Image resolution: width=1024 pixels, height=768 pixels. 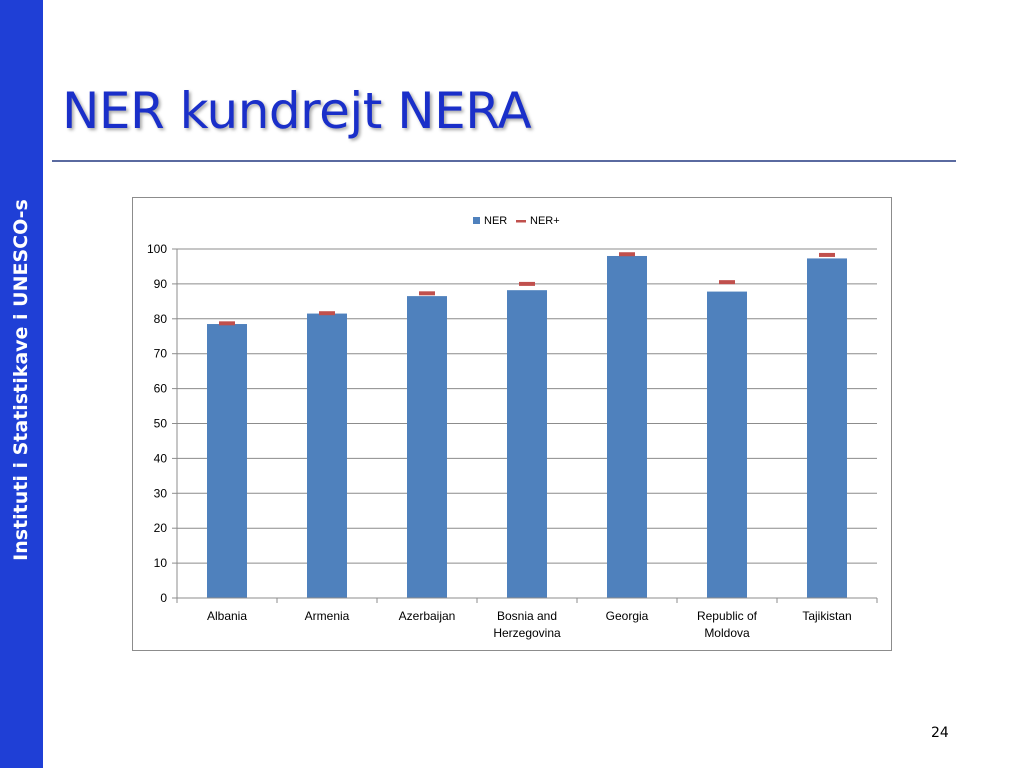 I want to click on sidebar-label: Instituti i Statistikave i UNESCO-s, so click(x=21, y=380).